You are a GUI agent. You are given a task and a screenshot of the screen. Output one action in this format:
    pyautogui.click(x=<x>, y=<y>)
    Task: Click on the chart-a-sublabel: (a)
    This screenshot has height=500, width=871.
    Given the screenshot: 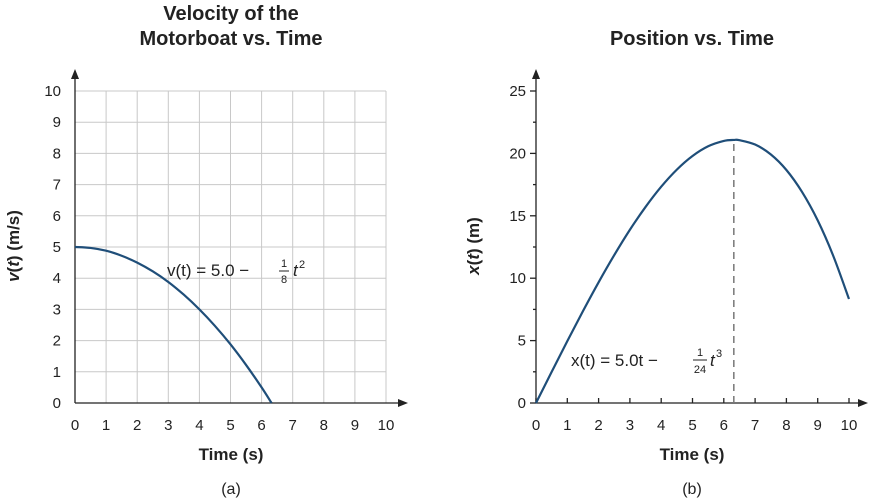 What is the action you would take?
    pyautogui.click(x=231, y=489)
    